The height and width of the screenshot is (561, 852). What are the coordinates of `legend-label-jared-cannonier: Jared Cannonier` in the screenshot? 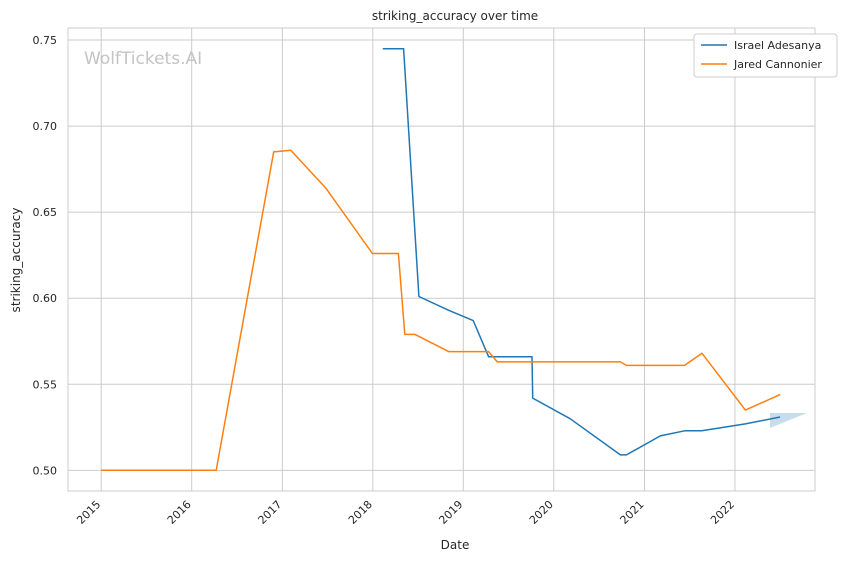 It's located at (777, 64).